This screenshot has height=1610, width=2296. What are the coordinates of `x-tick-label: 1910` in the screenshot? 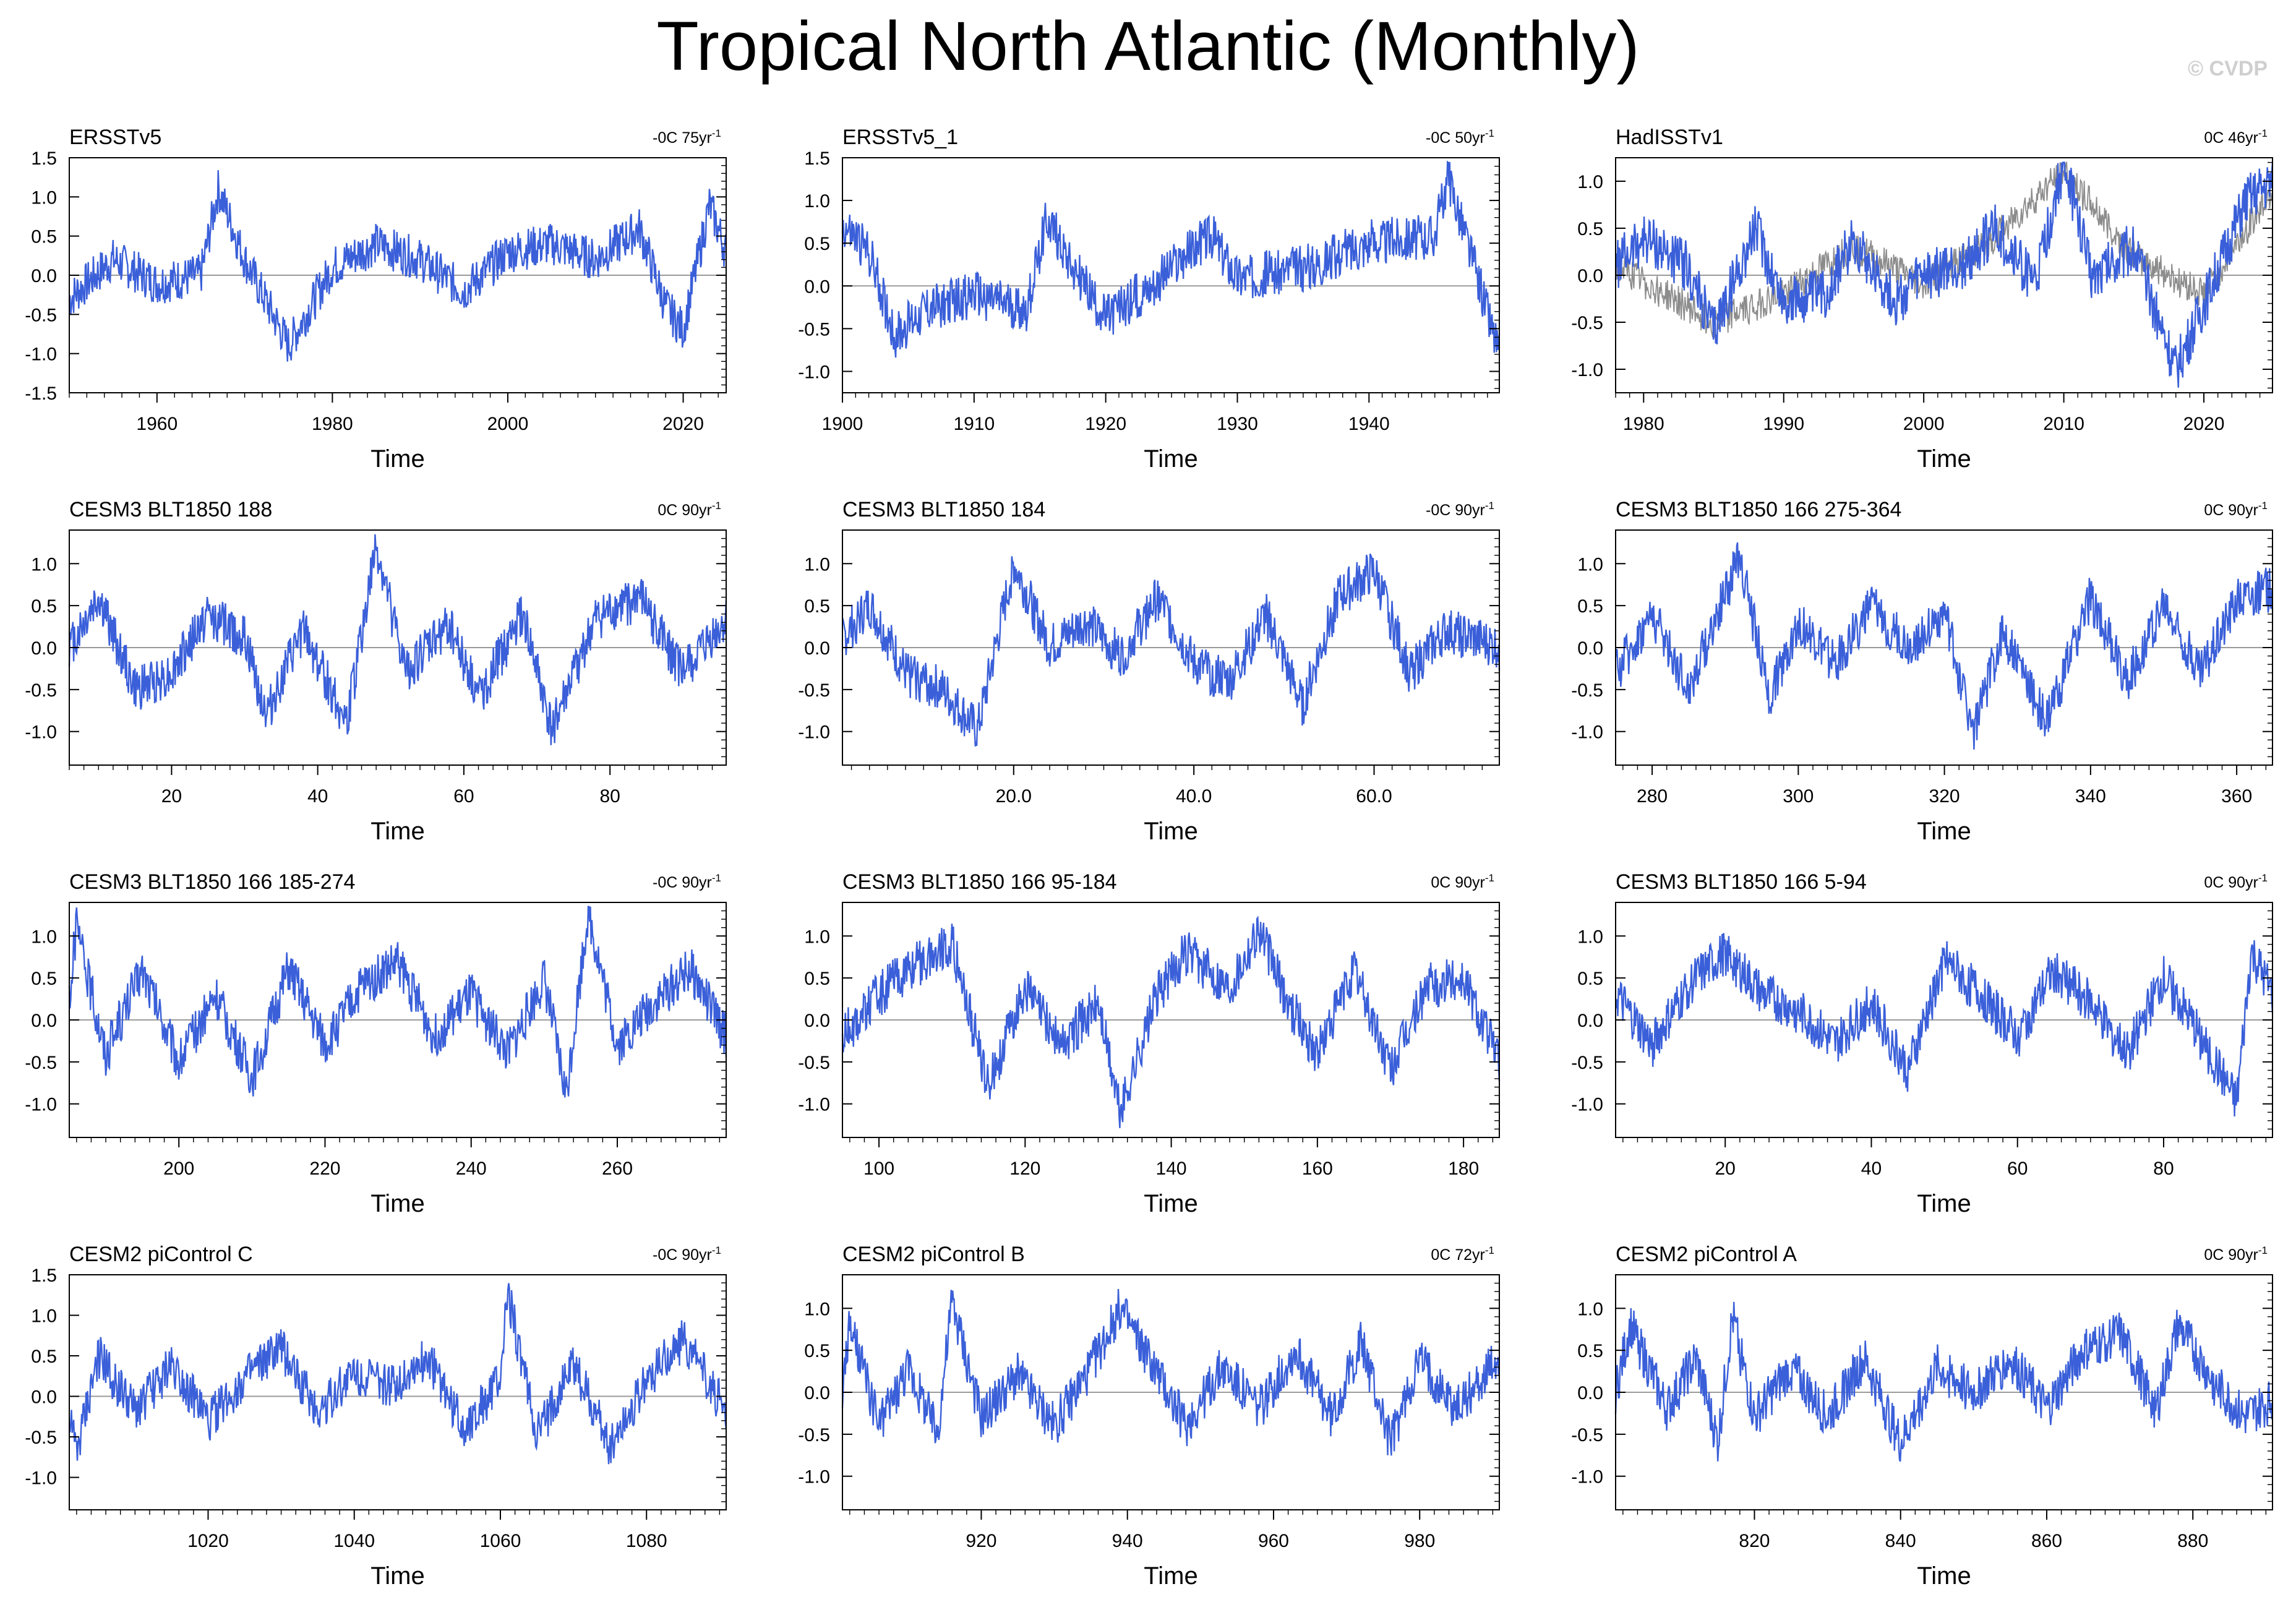 It's located at (974, 424).